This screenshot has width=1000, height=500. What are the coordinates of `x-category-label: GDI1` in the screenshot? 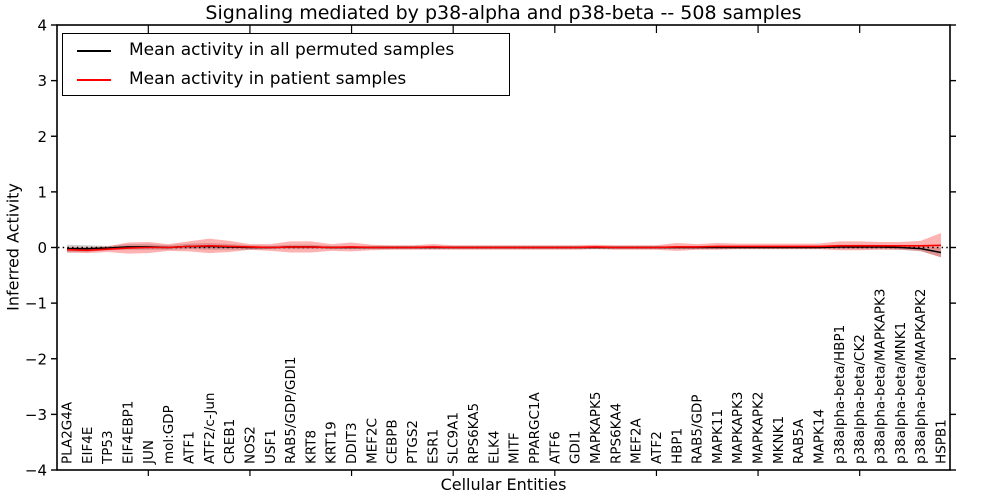 It's located at (576, 447).